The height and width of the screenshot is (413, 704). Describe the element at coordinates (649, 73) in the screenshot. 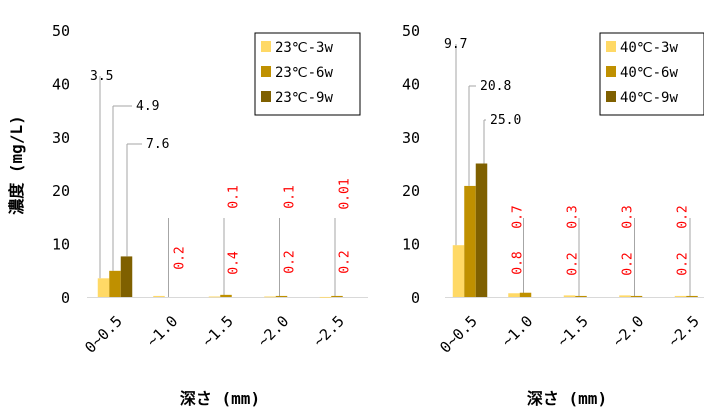

I see `legend-entry: 40℃-6w` at that location.